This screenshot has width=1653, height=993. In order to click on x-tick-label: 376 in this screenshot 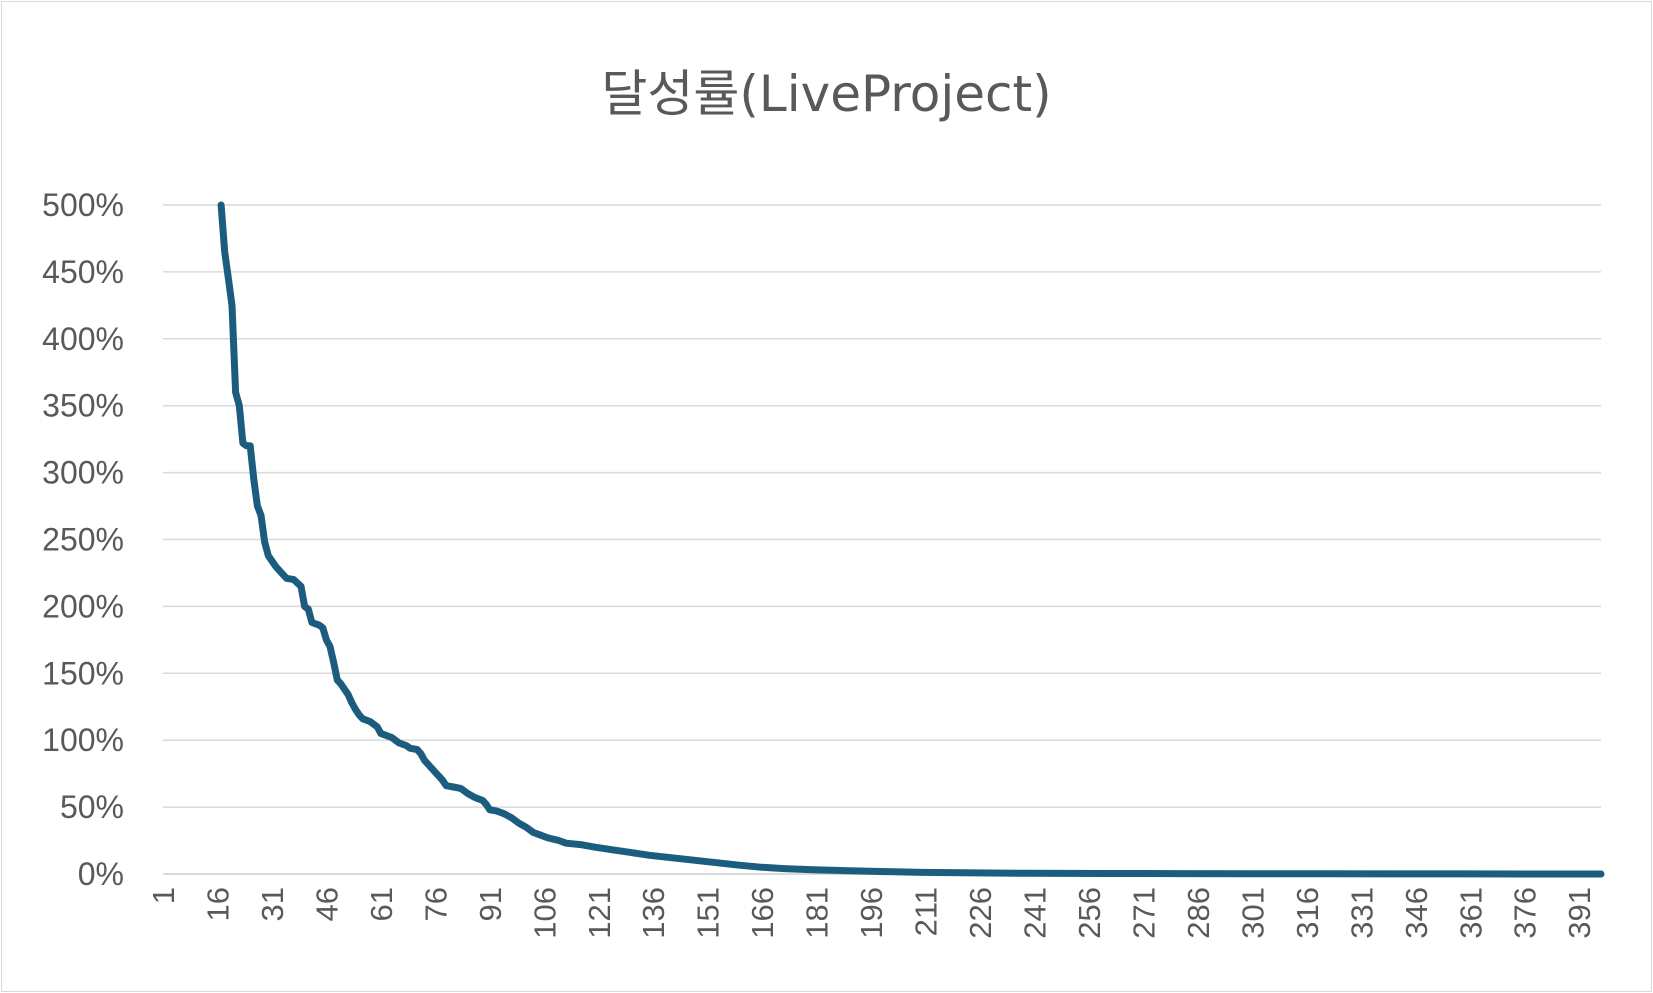, I will do `click(1525, 913)`.